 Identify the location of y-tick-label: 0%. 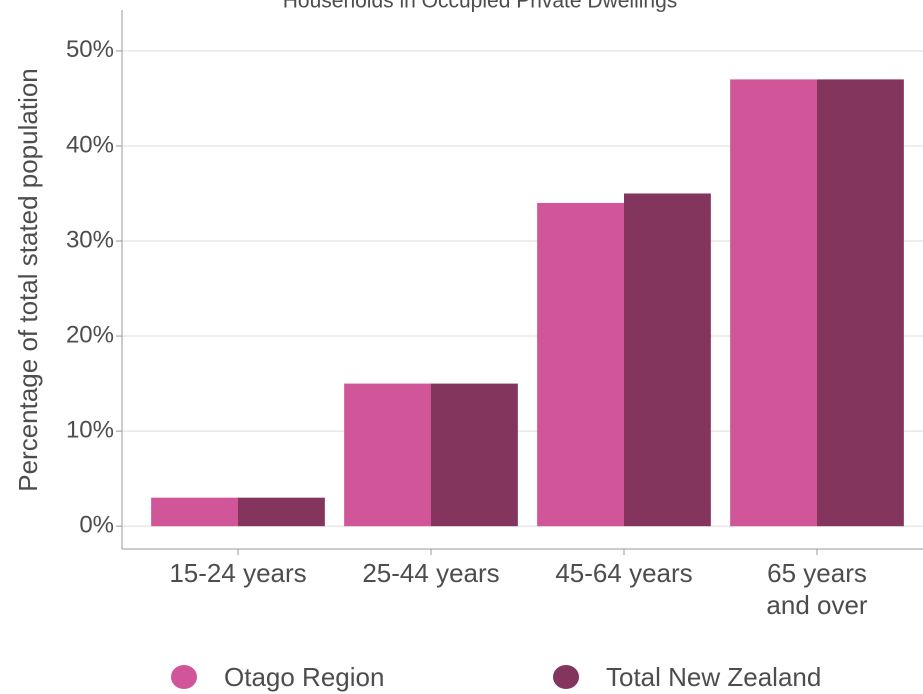
(96, 525).